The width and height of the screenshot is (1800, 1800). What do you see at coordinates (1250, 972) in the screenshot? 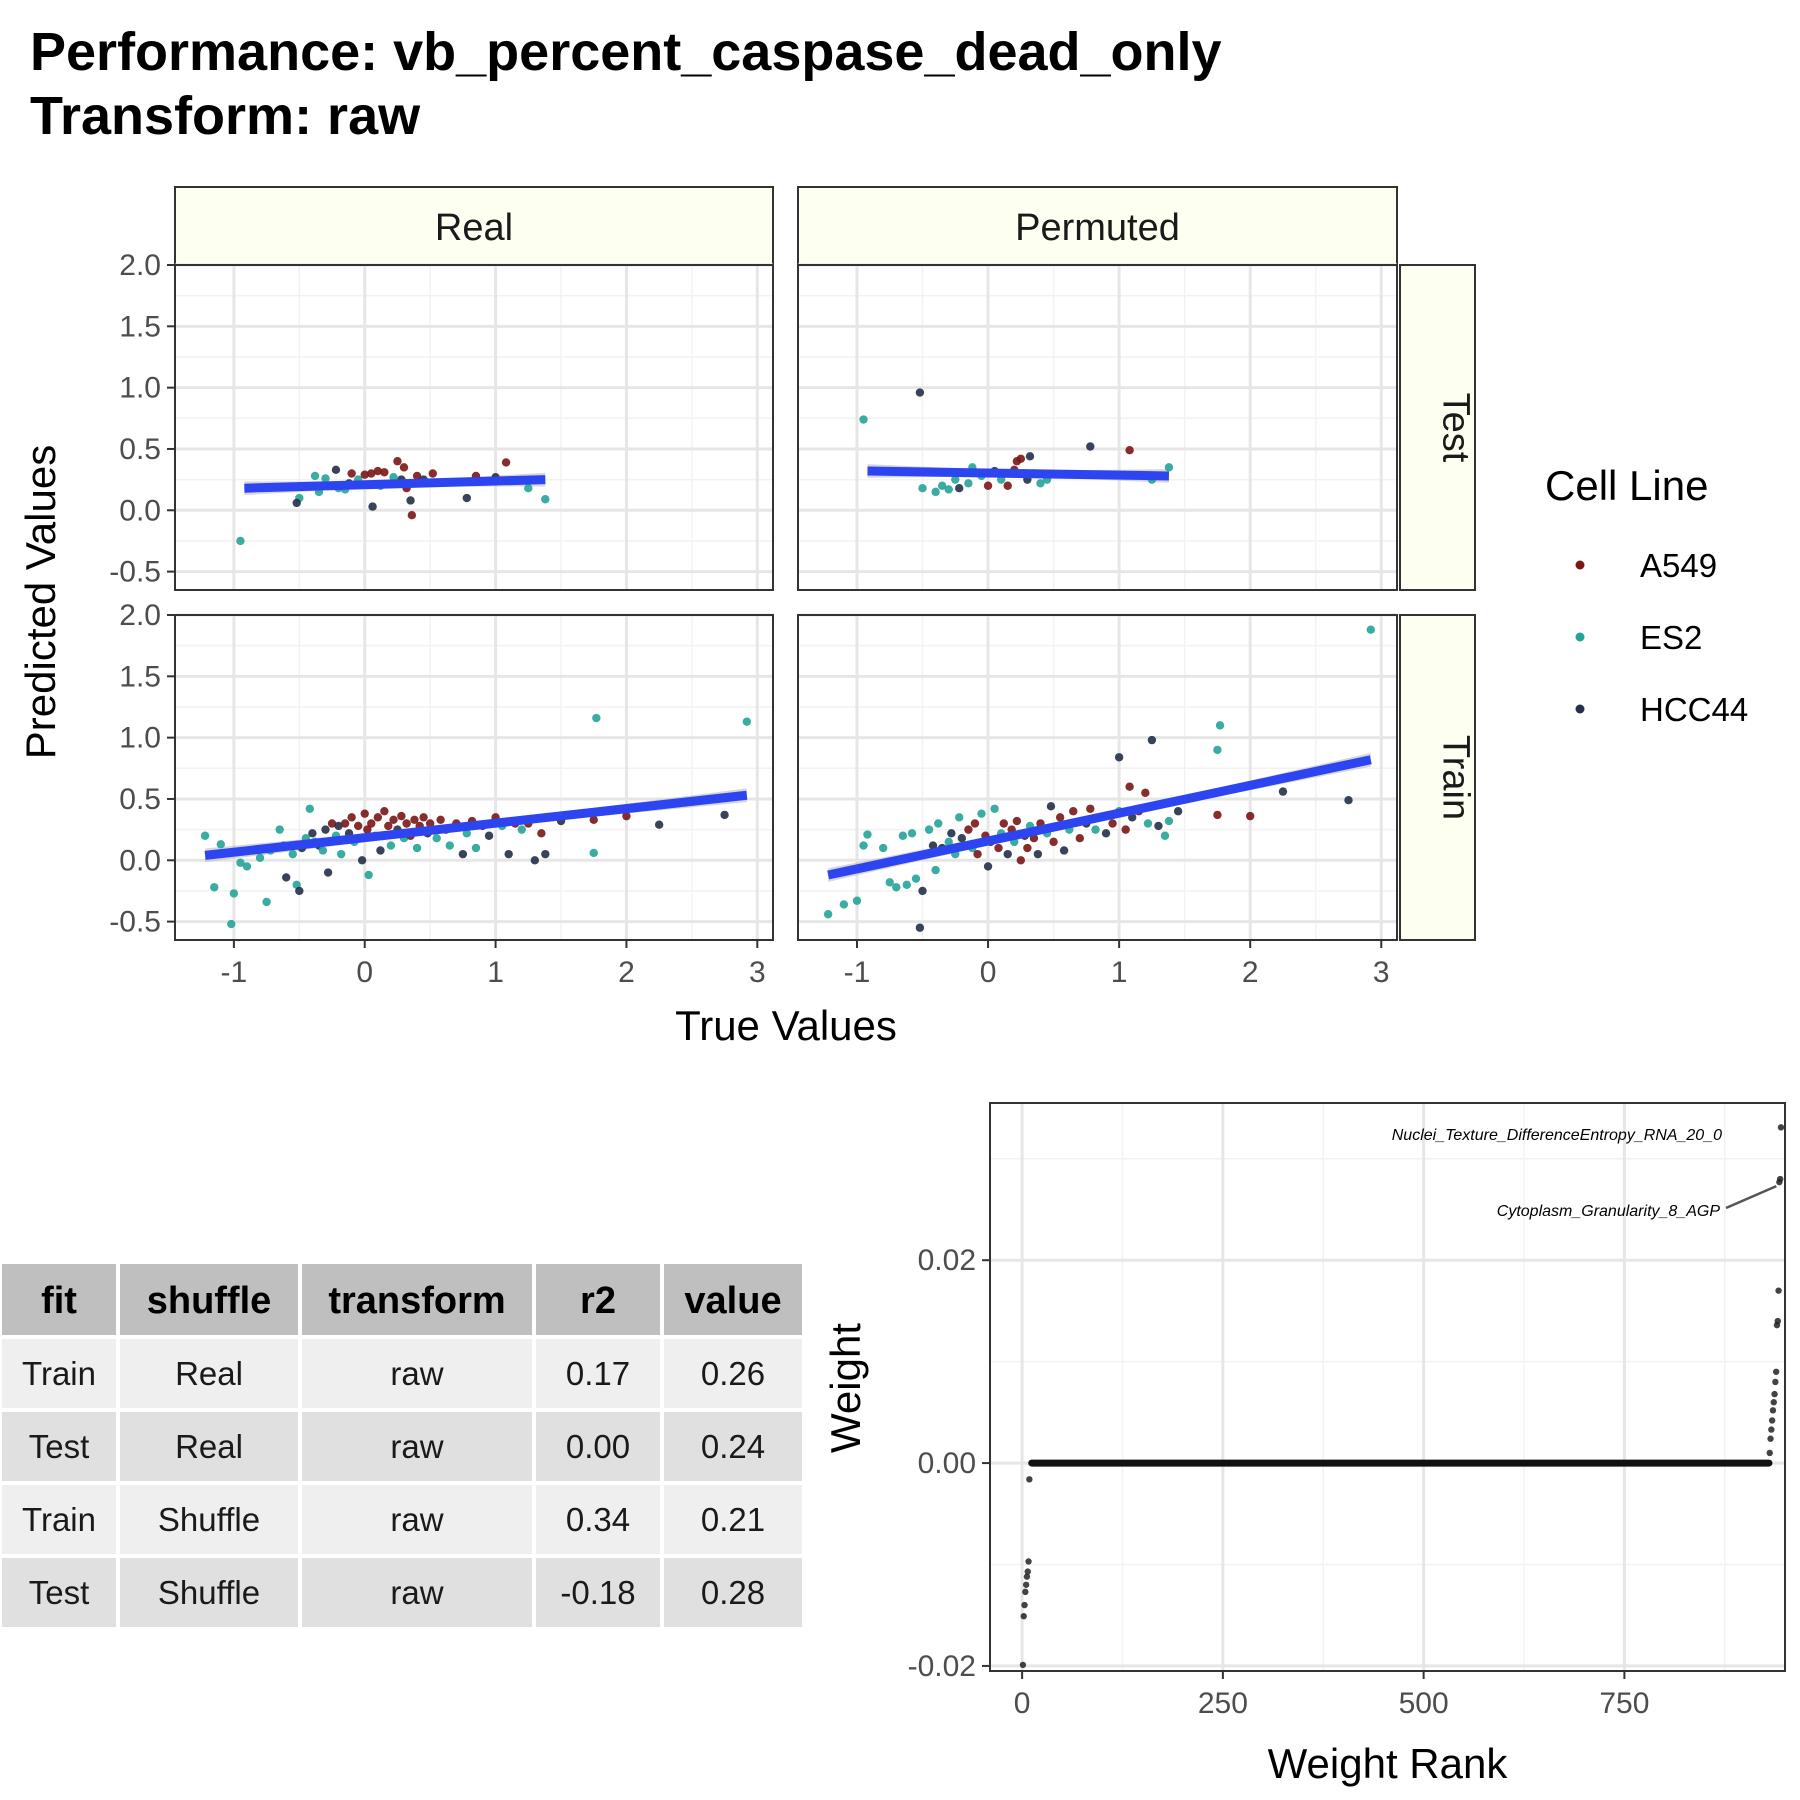
I see `x-tick-label: 2` at bounding box center [1250, 972].